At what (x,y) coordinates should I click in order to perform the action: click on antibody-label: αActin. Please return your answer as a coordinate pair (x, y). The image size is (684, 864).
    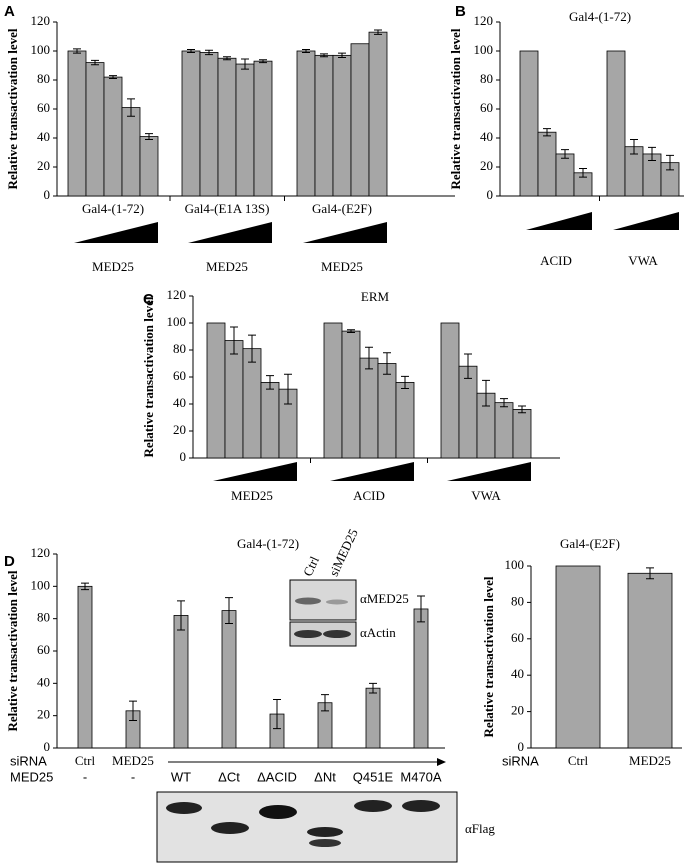
    Looking at the image, I should click on (378, 632).